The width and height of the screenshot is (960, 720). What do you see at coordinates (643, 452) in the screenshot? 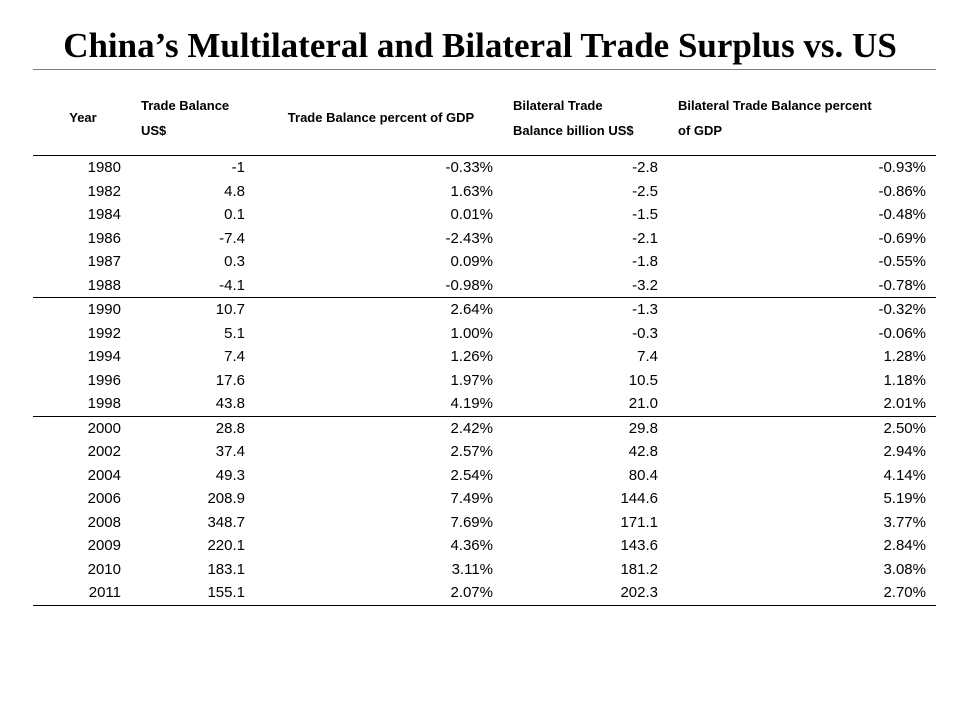
I see `cell-bilateral: 42.8` at bounding box center [643, 452].